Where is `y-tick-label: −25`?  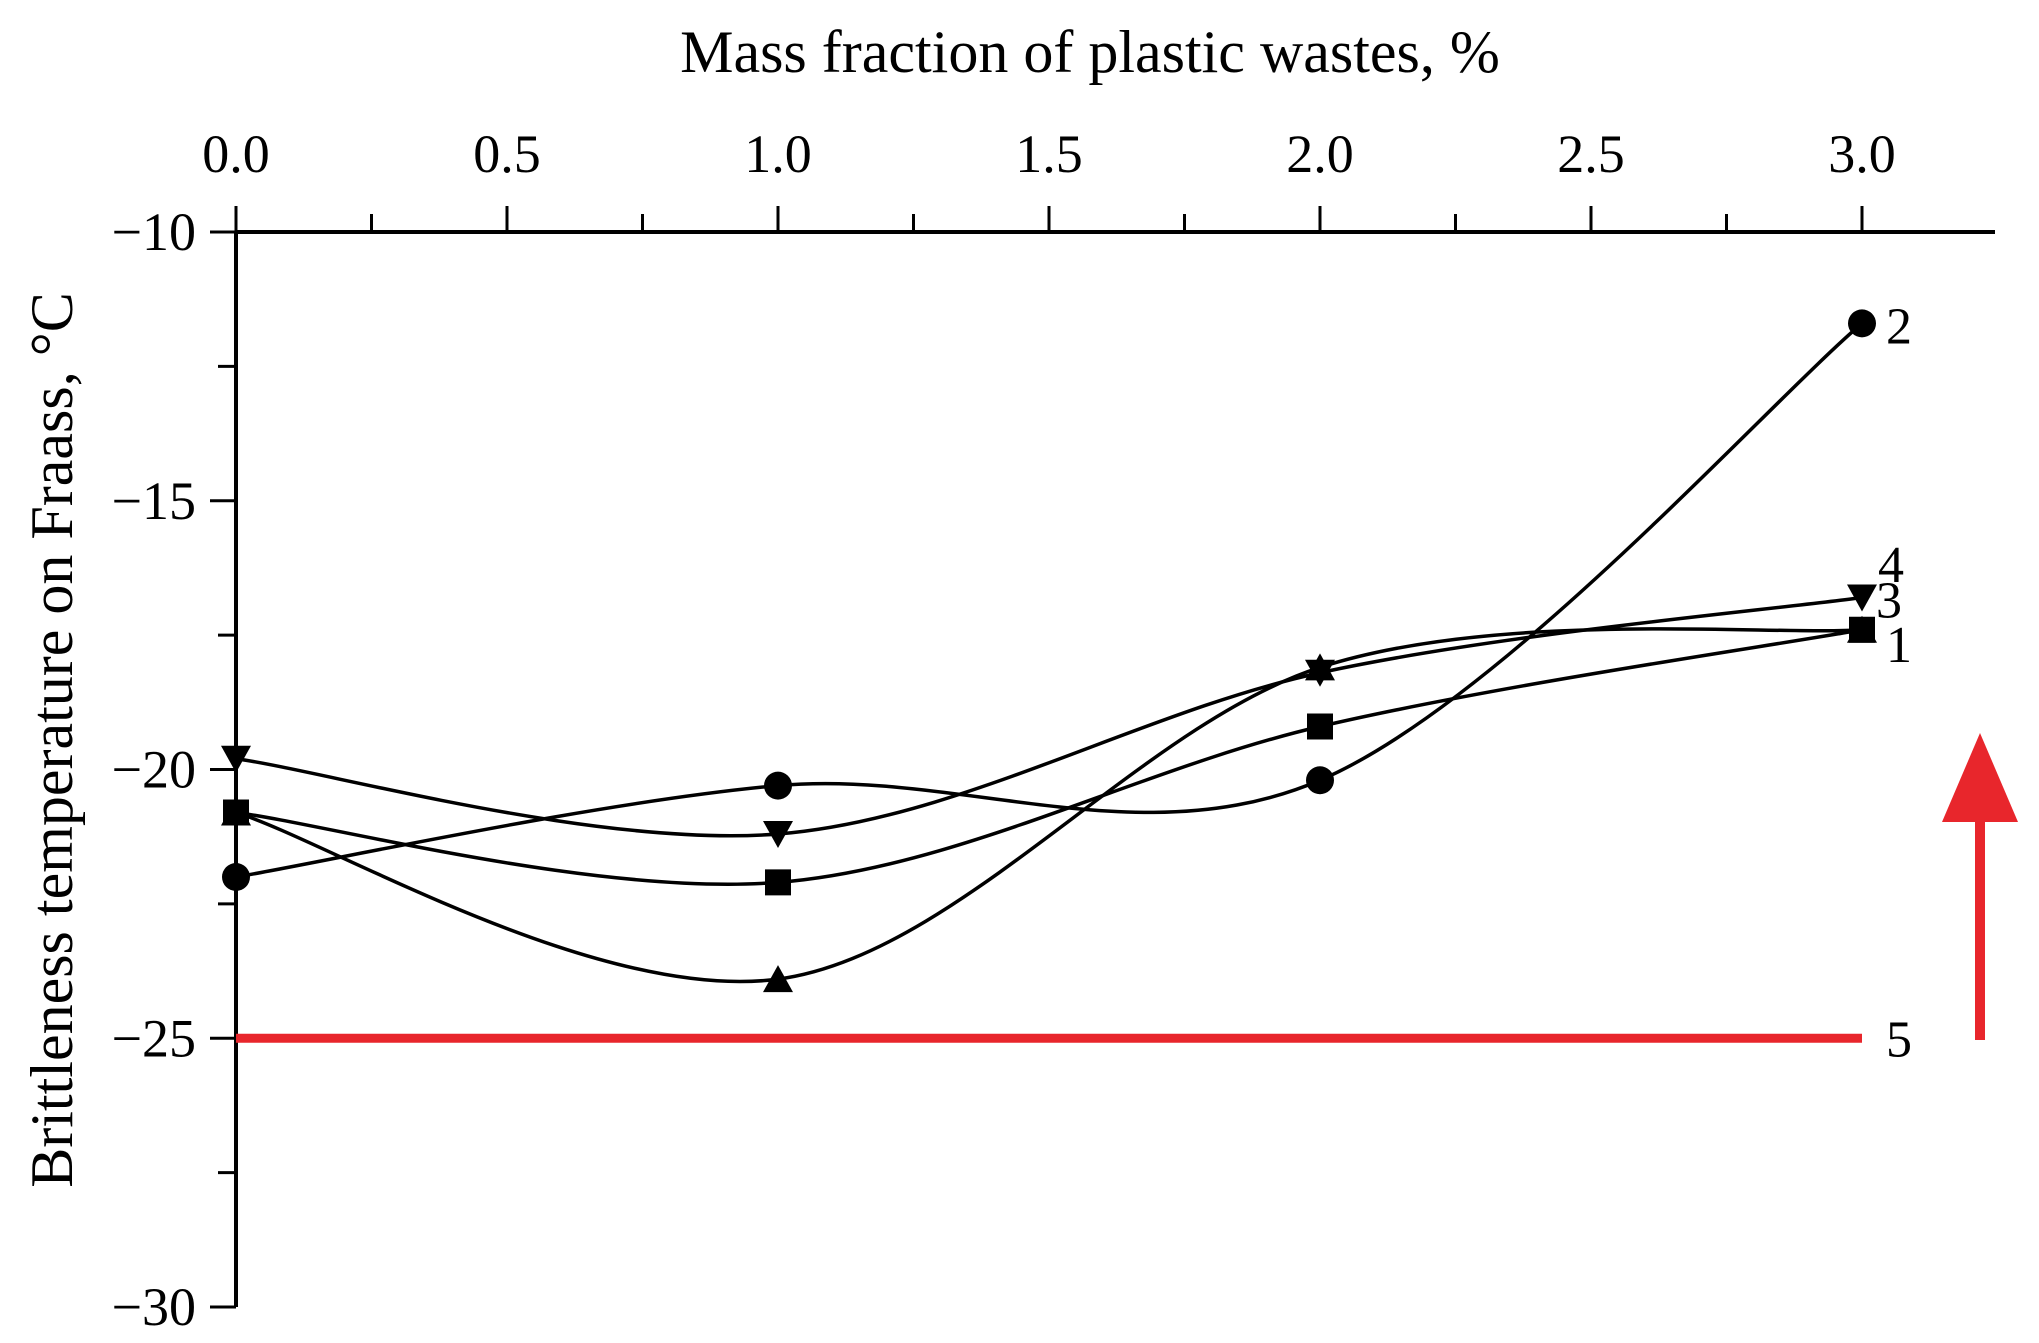
y-tick-label: −25 is located at coordinates (154, 1038).